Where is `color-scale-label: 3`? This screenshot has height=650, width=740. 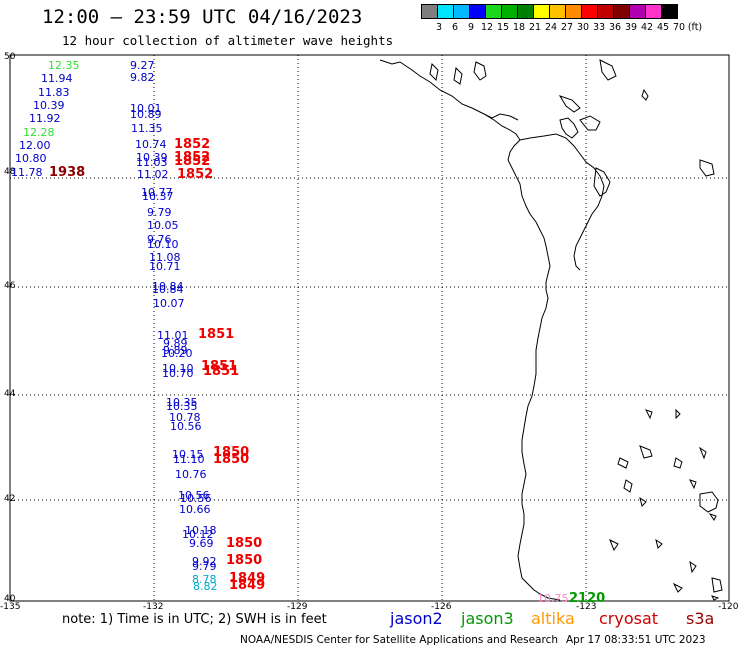
color-scale-label: 3 is located at coordinates (439, 27).